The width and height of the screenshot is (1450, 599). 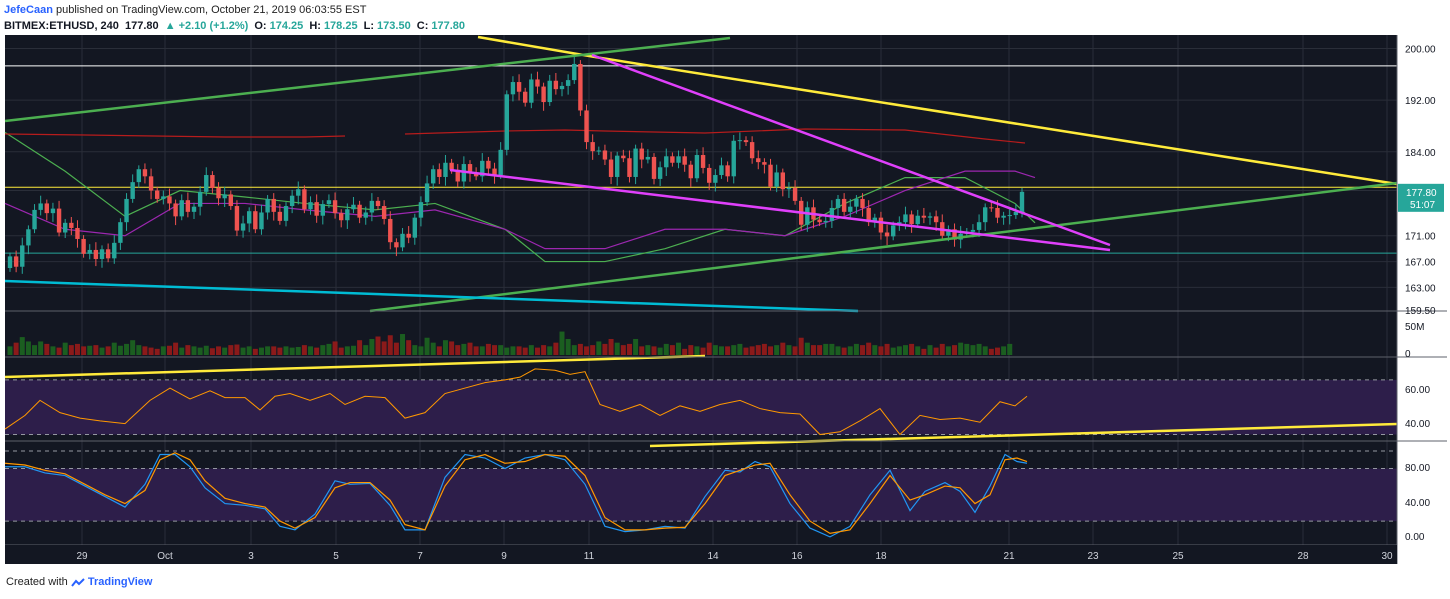 What do you see at coordinates (1420, 49) in the screenshot?
I see `price-axis-label: 200.00` at bounding box center [1420, 49].